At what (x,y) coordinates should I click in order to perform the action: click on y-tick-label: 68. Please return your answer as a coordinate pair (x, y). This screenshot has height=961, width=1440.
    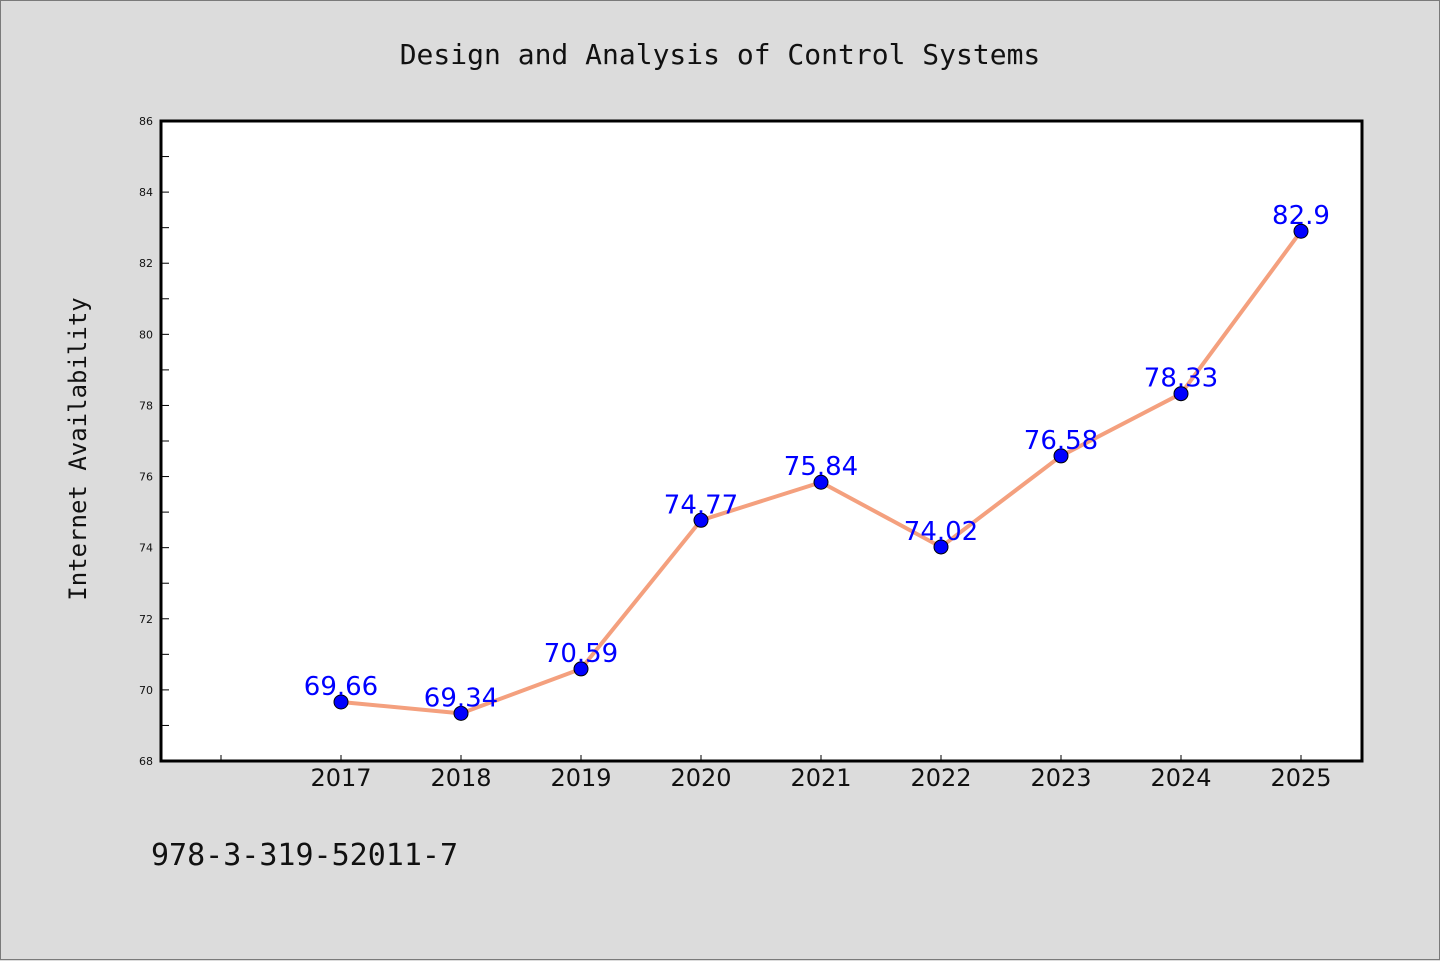
    Looking at the image, I should click on (146, 761).